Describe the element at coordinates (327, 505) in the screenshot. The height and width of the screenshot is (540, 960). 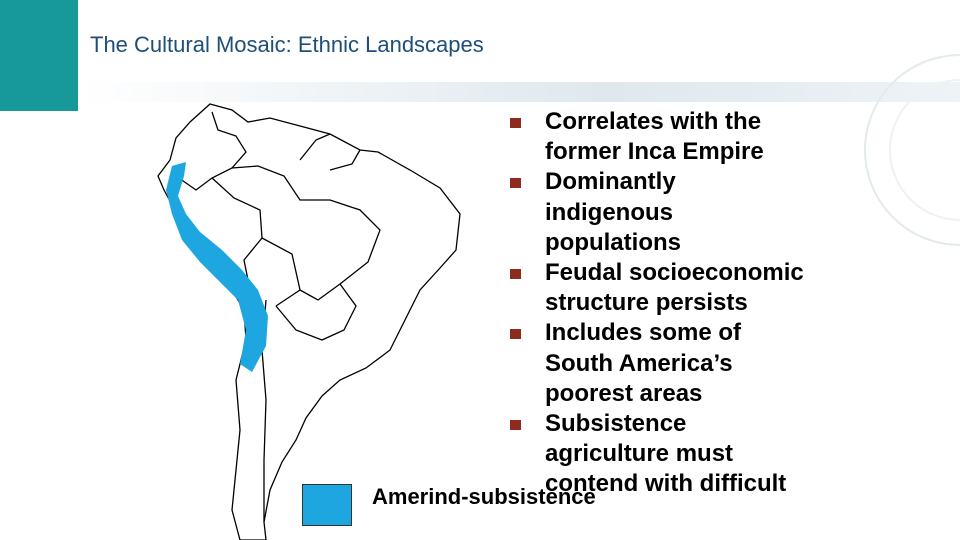
I see `legend-swatch` at that location.